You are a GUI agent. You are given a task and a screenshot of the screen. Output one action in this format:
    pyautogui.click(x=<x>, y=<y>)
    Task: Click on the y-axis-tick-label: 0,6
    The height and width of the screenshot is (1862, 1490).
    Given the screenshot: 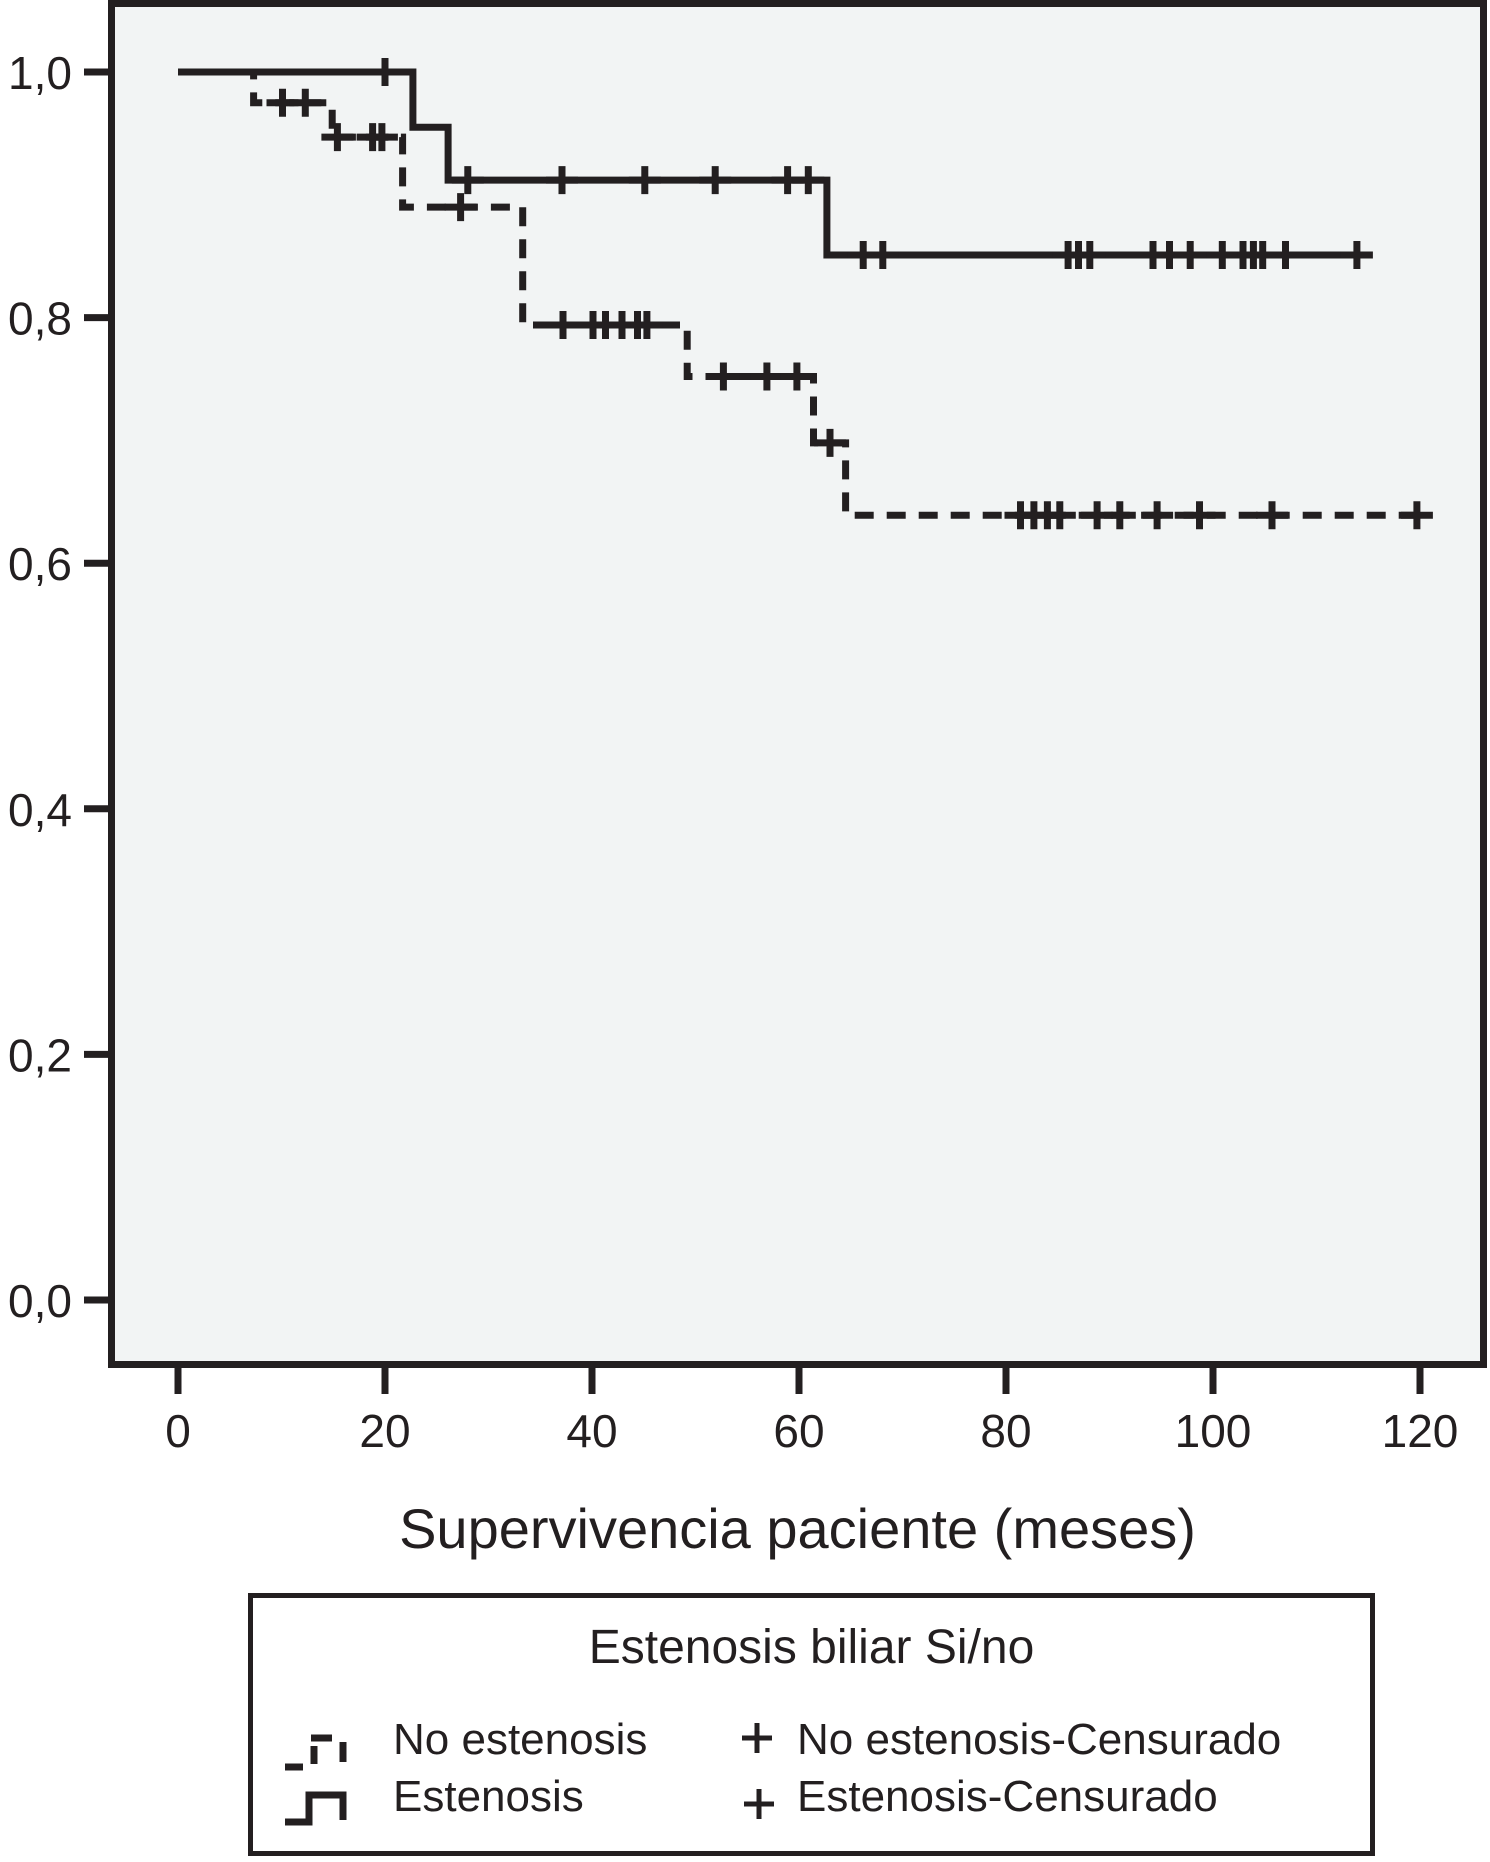 What is the action you would take?
    pyautogui.click(x=40, y=564)
    